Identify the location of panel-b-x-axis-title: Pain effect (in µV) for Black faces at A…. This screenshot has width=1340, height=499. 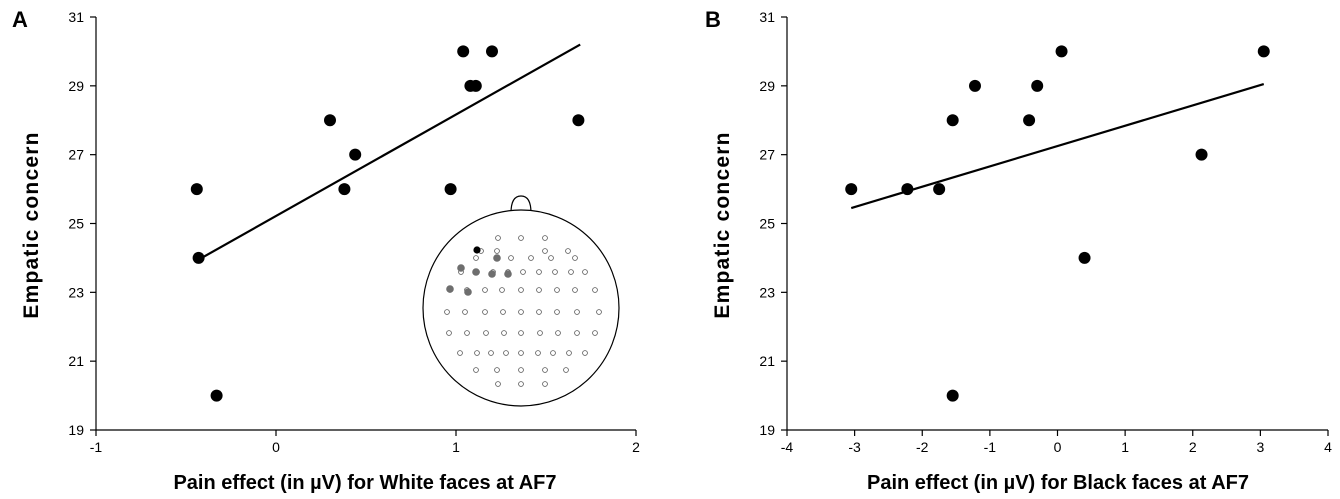
(1058, 483).